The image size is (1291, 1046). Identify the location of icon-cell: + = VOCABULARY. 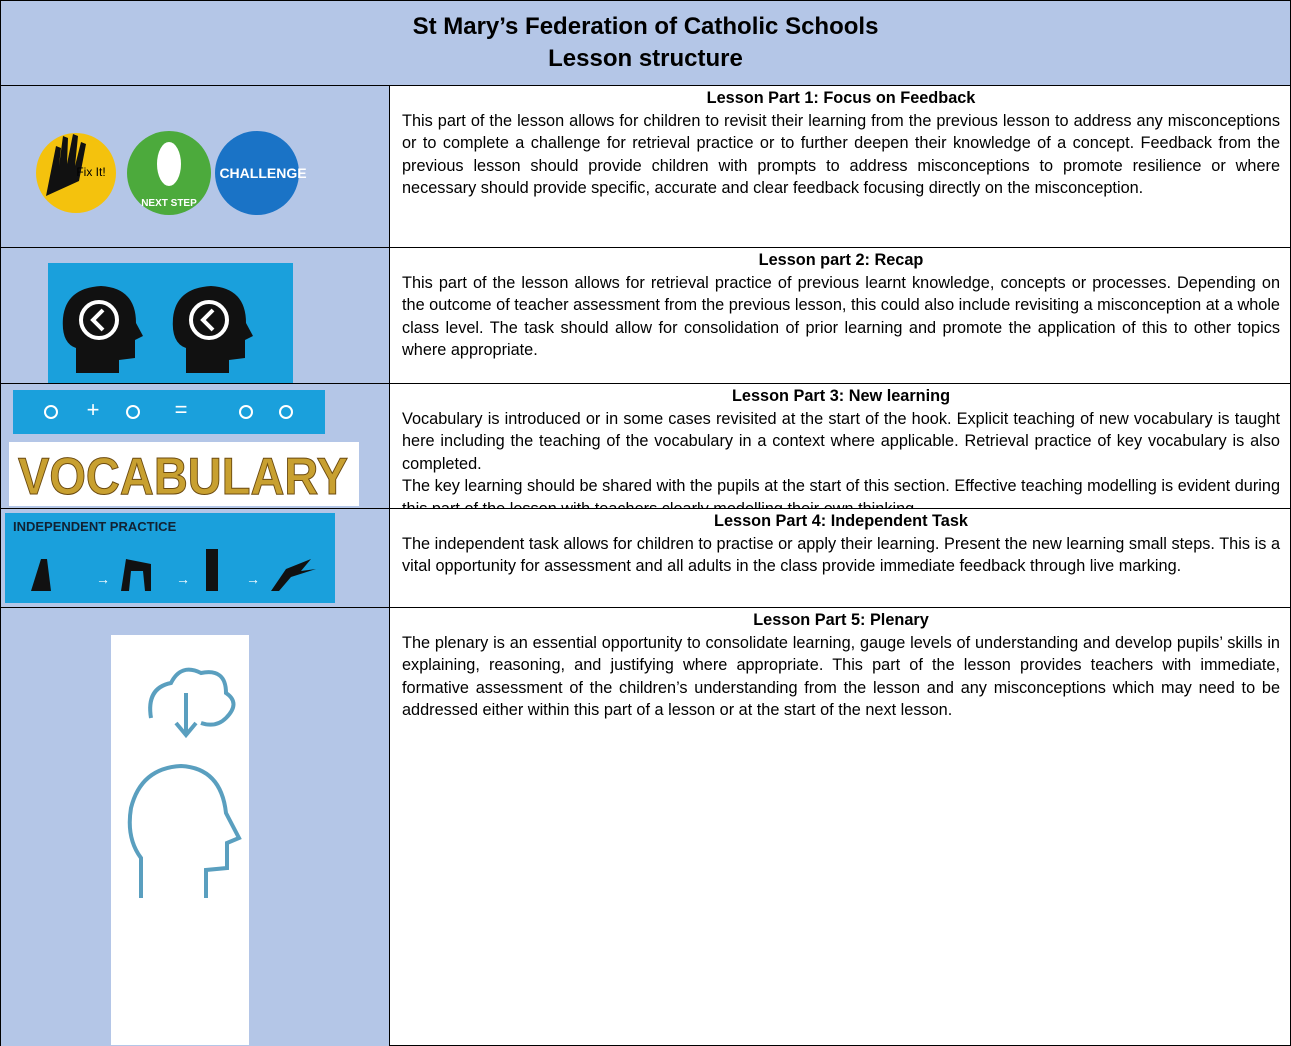
(195, 446).